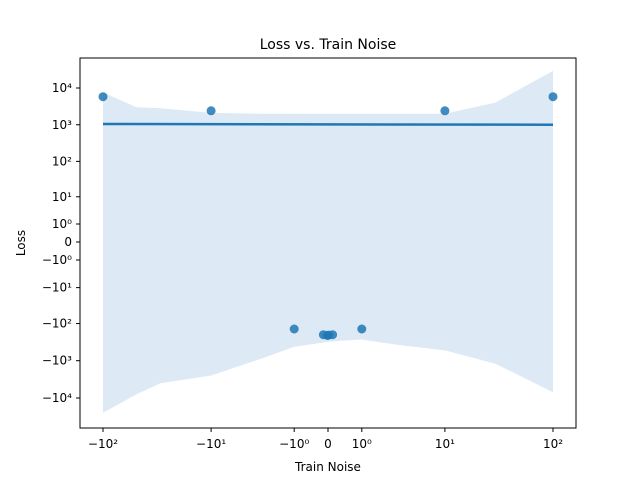 This screenshot has height=480, width=640. What do you see at coordinates (62, 161) in the screenshot?
I see `y-tick-label-2: 10²` at bounding box center [62, 161].